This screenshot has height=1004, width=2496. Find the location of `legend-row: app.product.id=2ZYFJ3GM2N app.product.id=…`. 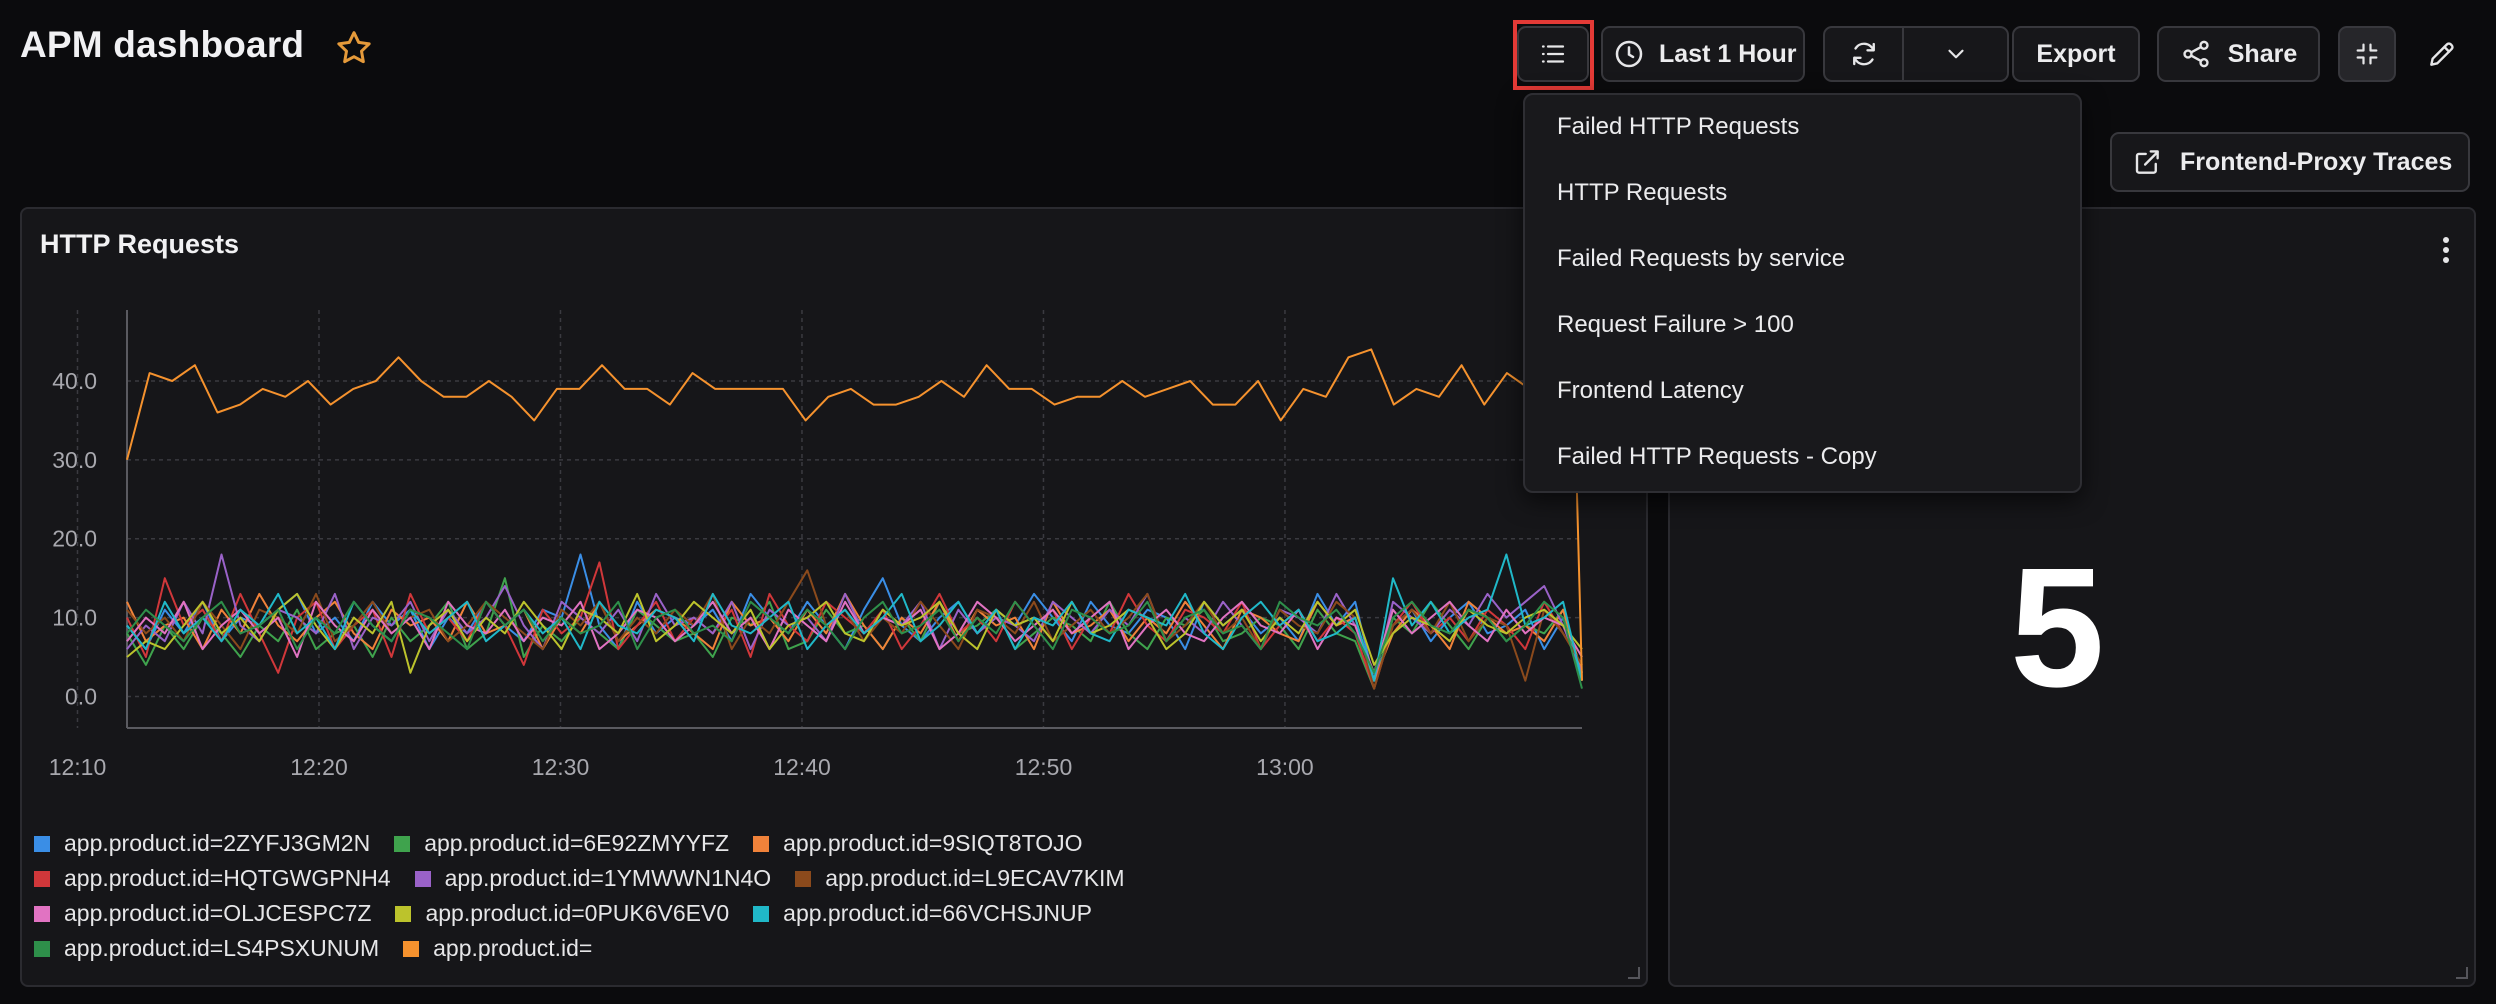

legend-row: app.product.id=2ZYFJ3GM2N app.product.id=… is located at coordinates (824, 843).